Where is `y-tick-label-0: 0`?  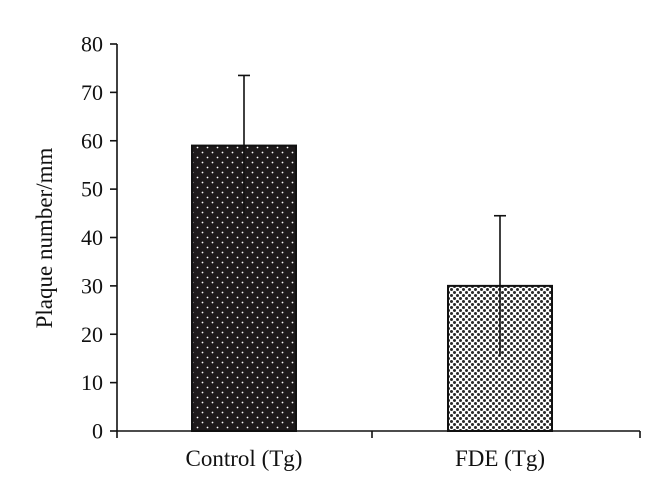 y-tick-label-0: 0 is located at coordinates (97, 431).